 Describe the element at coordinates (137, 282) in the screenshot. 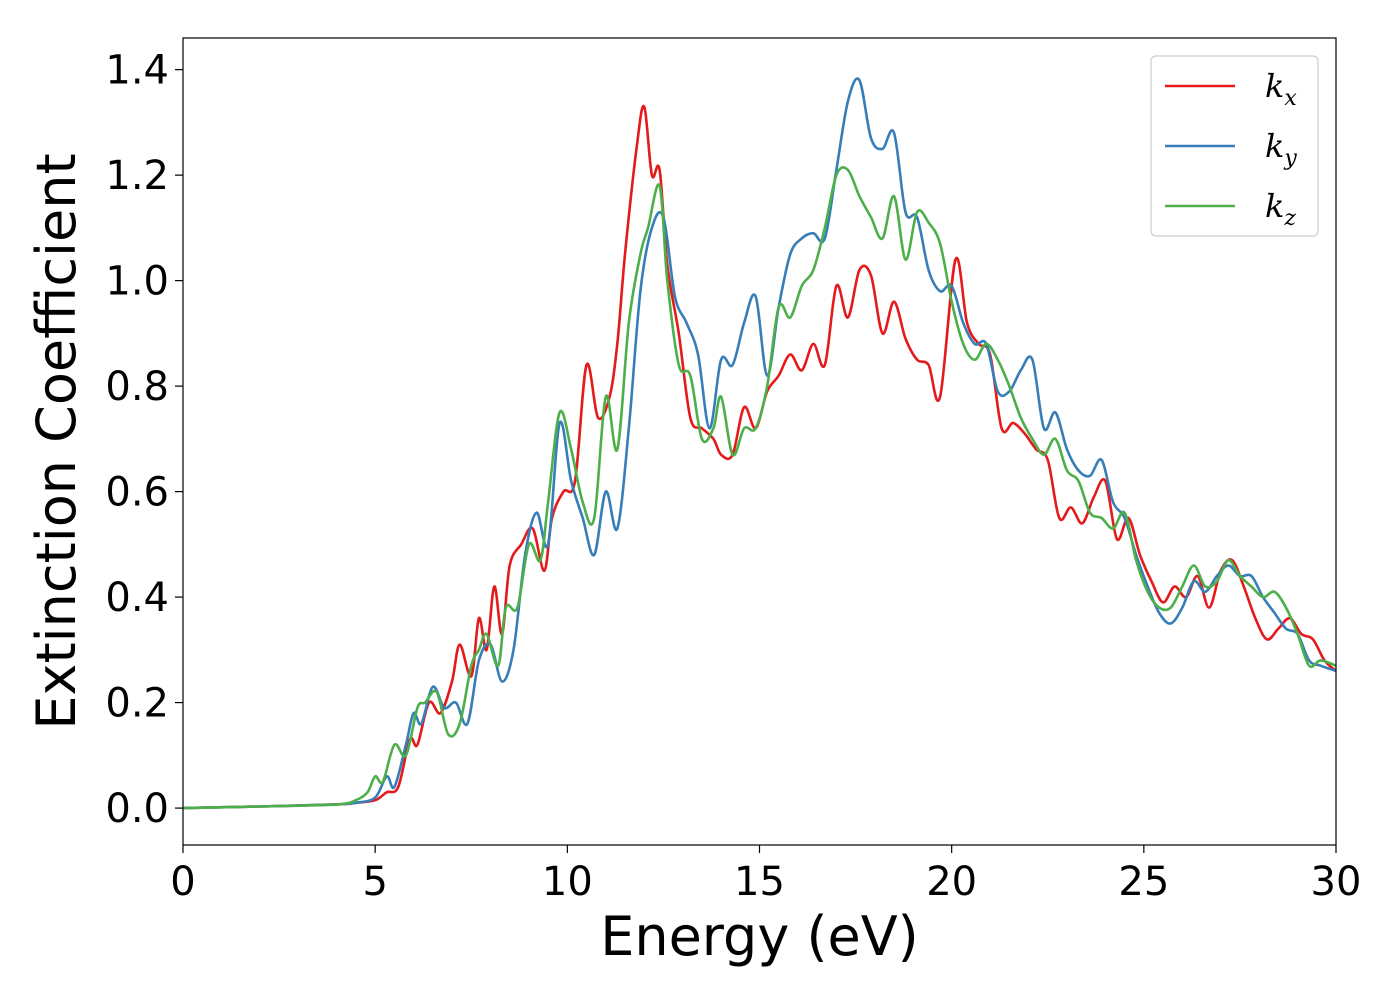

I see `y-tick-label: 1.0` at that location.